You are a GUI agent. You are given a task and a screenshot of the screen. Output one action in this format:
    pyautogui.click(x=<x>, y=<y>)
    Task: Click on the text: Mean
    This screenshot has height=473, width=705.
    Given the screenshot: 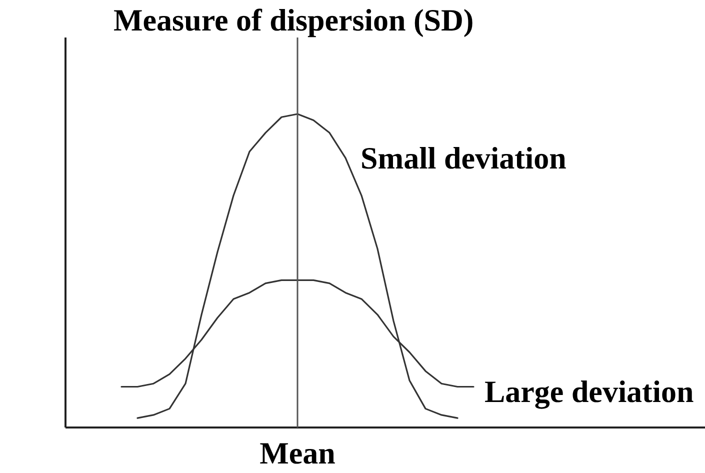 What is the action you would take?
    pyautogui.click(x=298, y=453)
    